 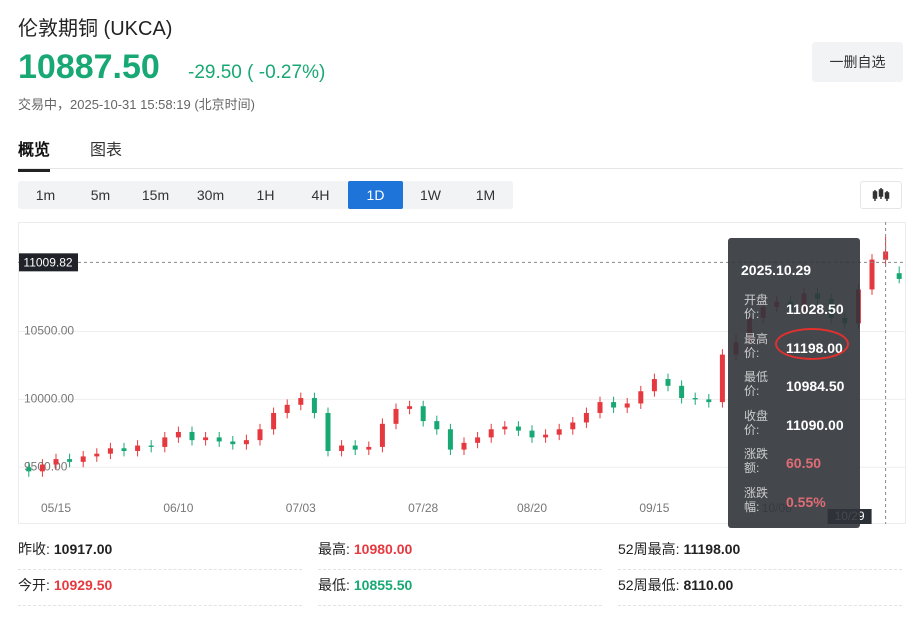 What do you see at coordinates (649, 549) in the screenshot?
I see `stat-label: 52周最高:` at bounding box center [649, 549].